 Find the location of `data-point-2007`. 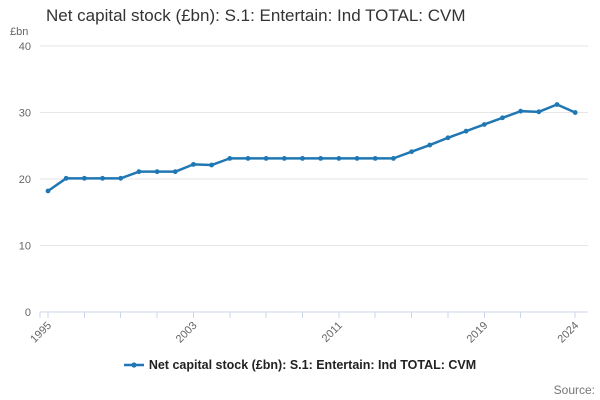

data-point-2007 is located at coordinates (266, 158).